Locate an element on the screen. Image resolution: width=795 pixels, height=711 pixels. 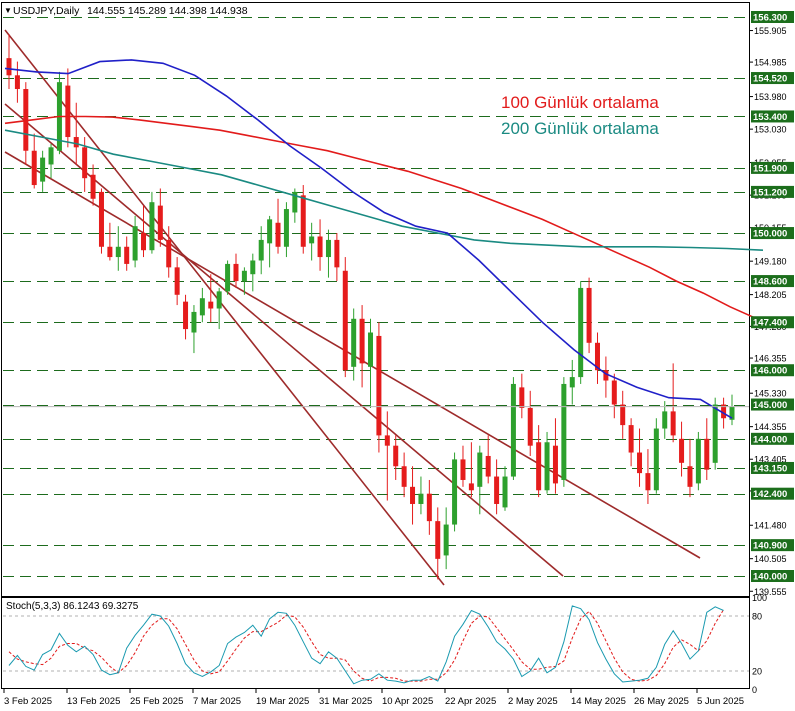
price-tick-label: 149.180 is located at coordinates (770, 262).